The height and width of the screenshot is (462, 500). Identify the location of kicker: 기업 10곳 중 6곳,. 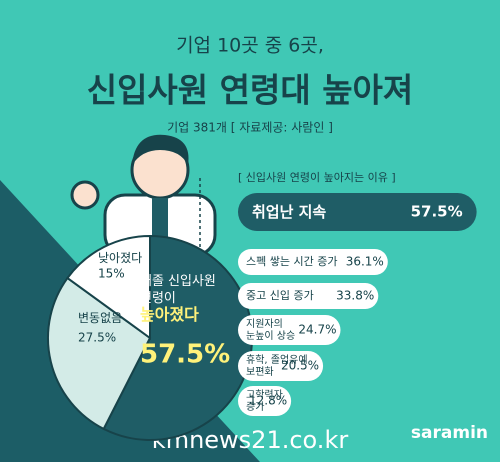
(250, 46).